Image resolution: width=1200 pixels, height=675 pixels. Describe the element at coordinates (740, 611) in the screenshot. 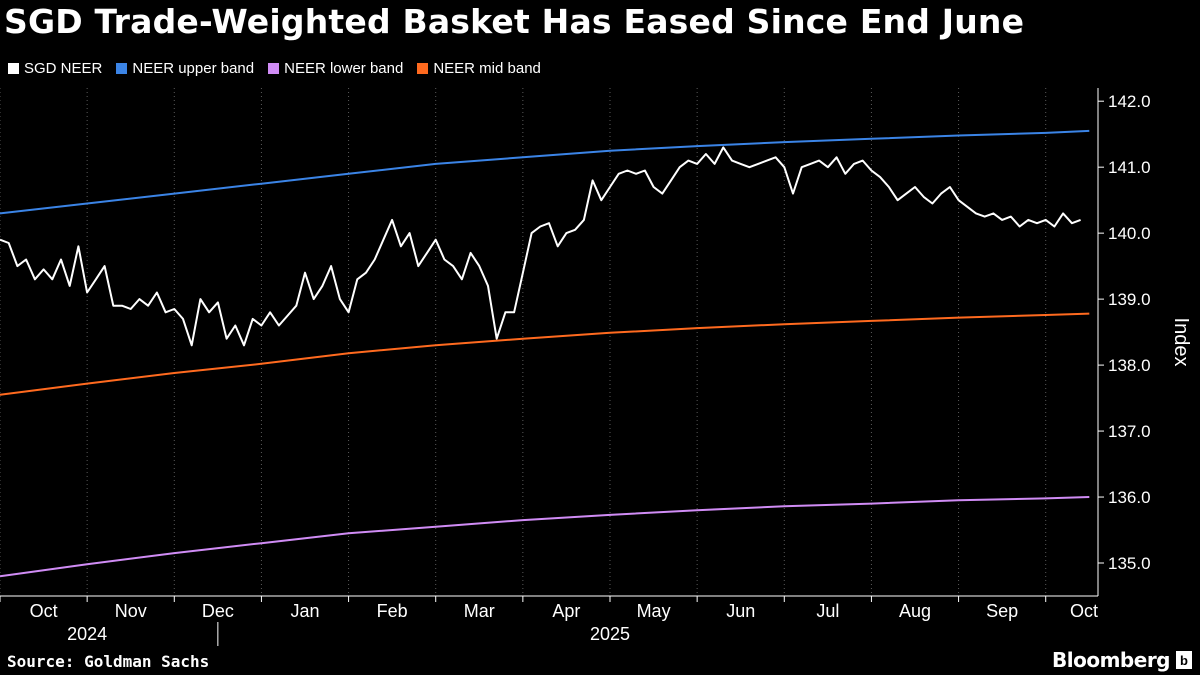

I see `x-tick-label-8: Jun` at that location.